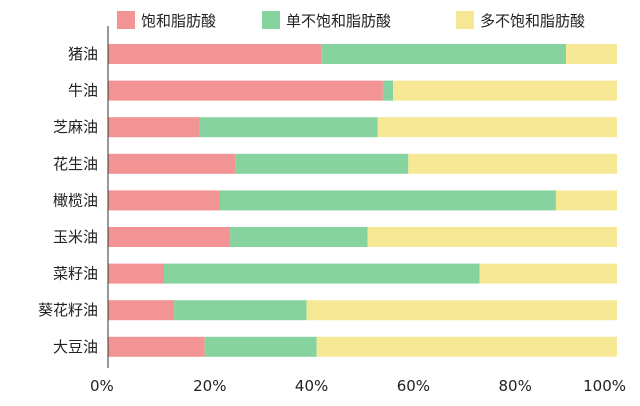 This screenshot has width=640, height=406. What do you see at coordinates (75, 237) in the screenshot?
I see `category-label: 玉米油` at bounding box center [75, 237].